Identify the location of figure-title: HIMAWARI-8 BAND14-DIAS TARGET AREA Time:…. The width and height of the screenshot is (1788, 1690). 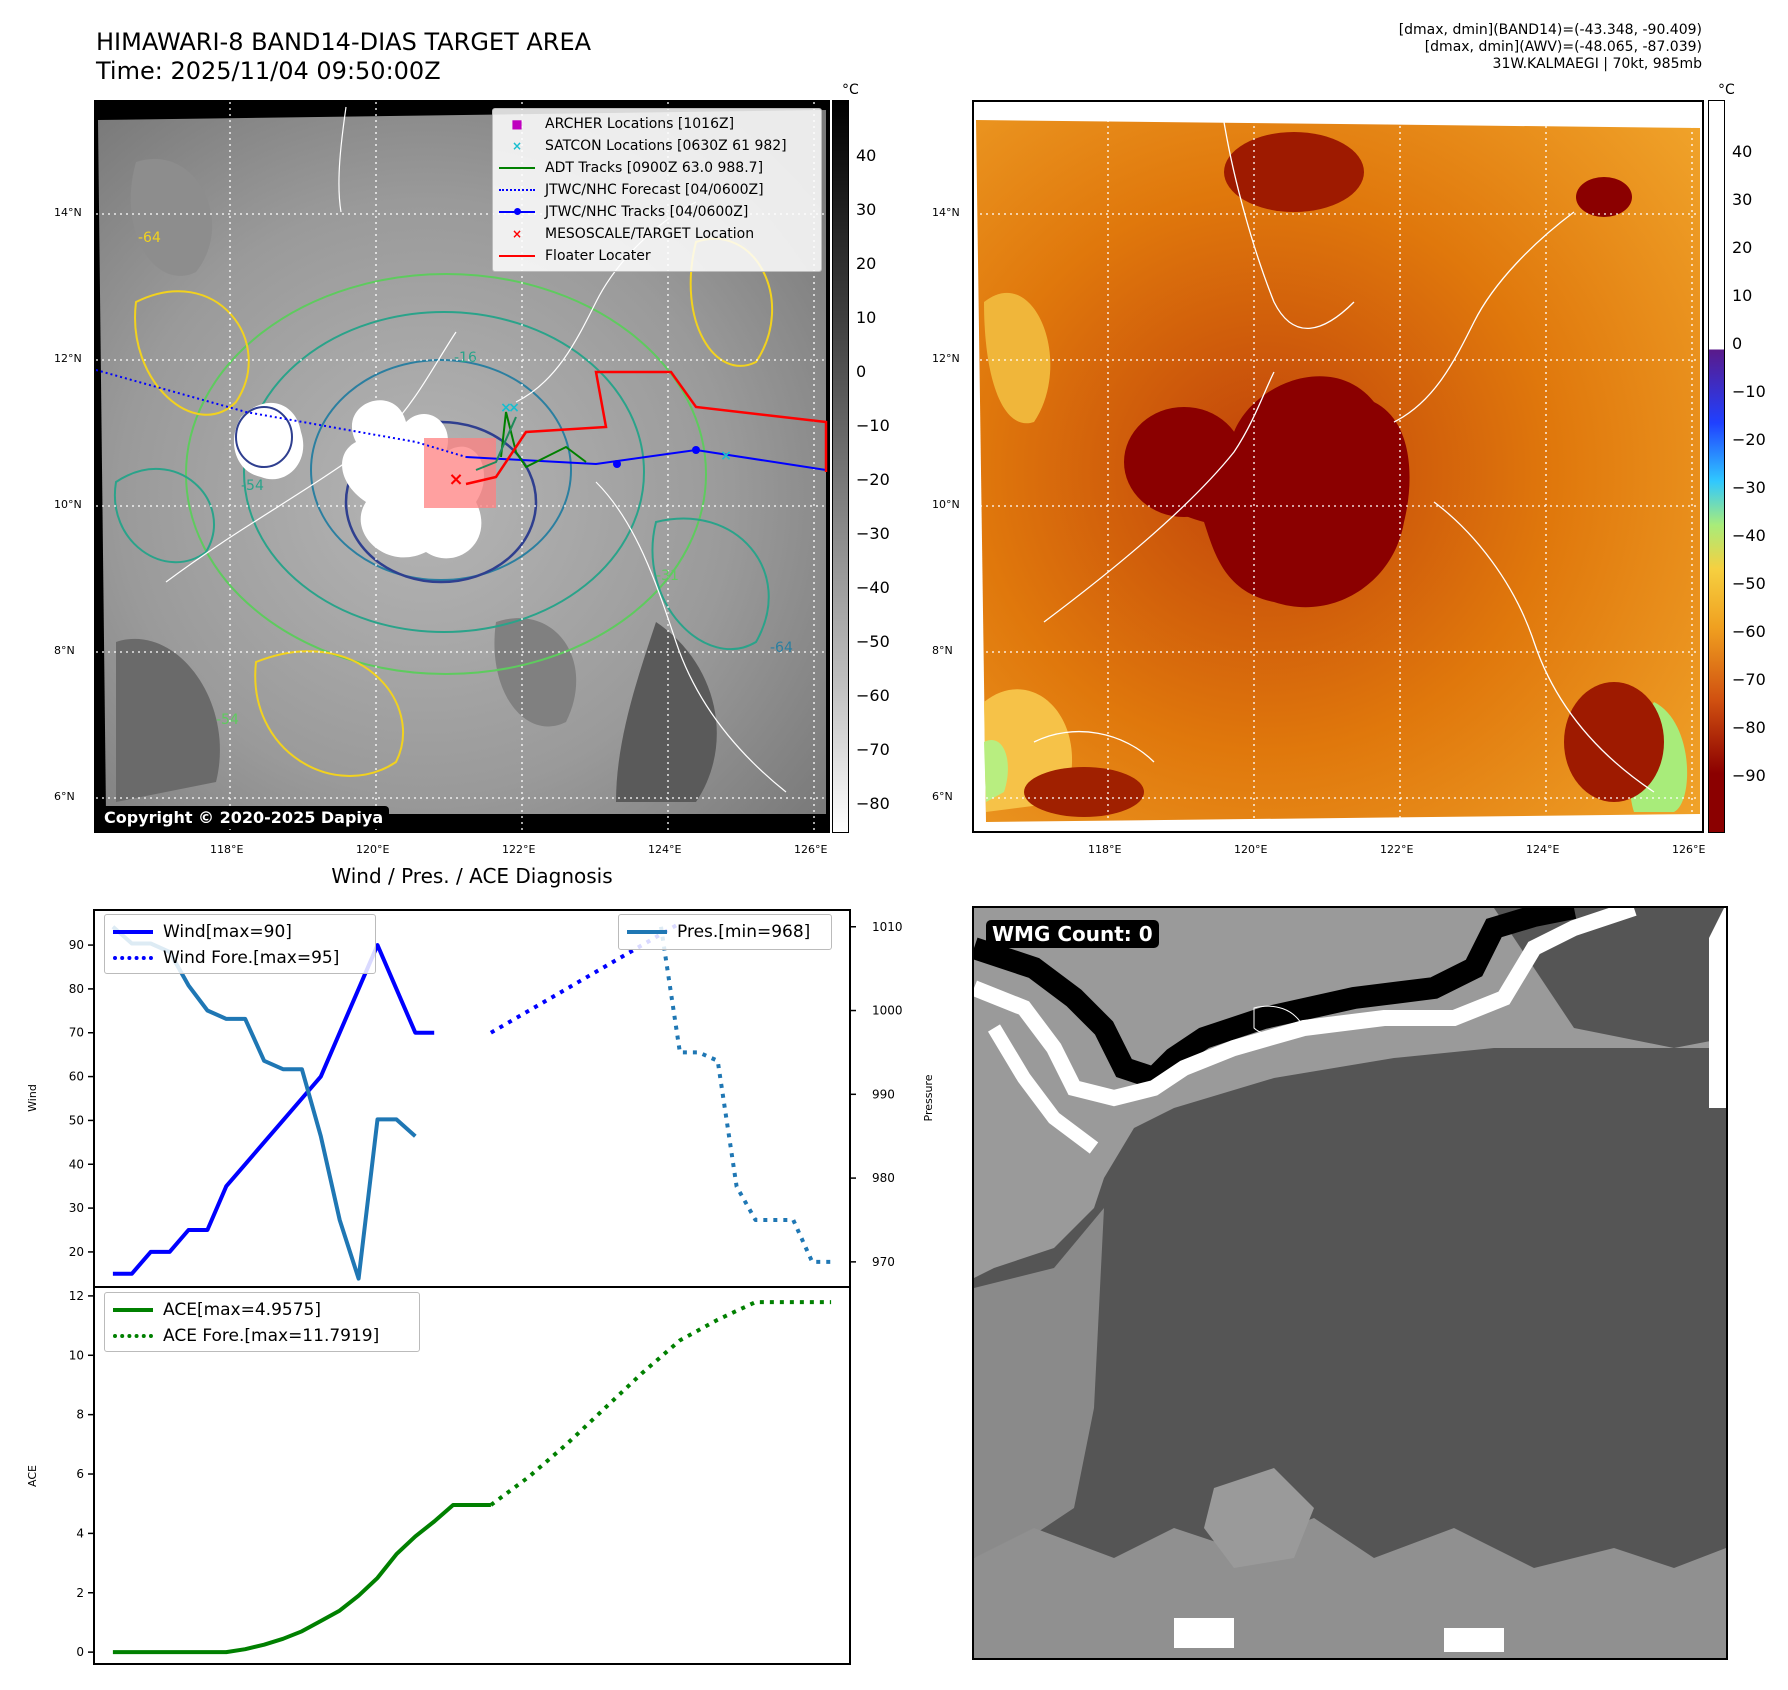
(343, 57).